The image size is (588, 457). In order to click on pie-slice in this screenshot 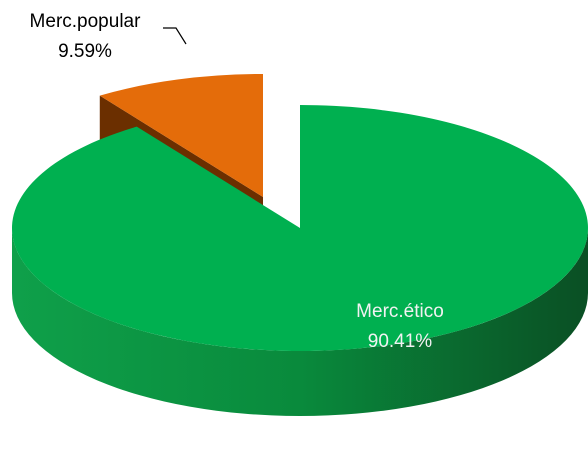, I will do `click(181, 135)`.